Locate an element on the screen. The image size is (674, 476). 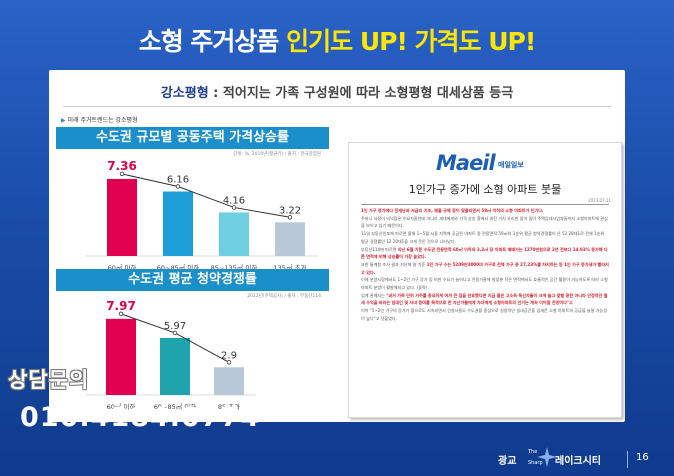
brand-the: The is located at coordinates (533, 452).